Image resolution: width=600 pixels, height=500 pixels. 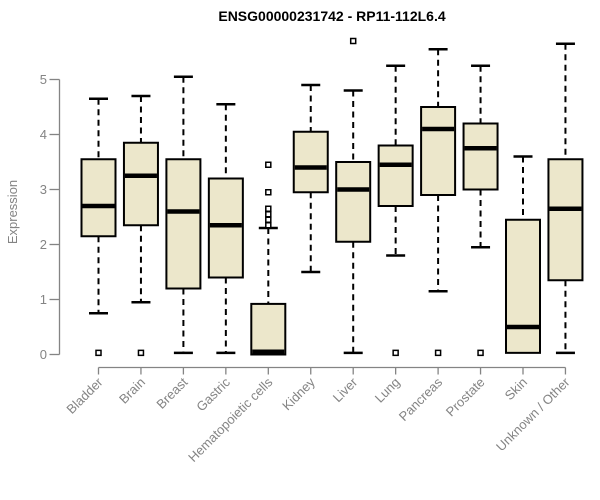 What do you see at coordinates (140, 184) in the screenshot?
I see `box-brain` at bounding box center [140, 184].